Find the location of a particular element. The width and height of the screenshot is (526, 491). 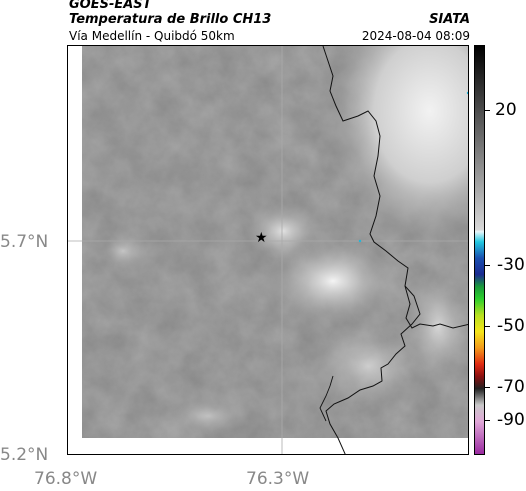

colorbar-tick-label: -50 is located at coordinates (511, 326).